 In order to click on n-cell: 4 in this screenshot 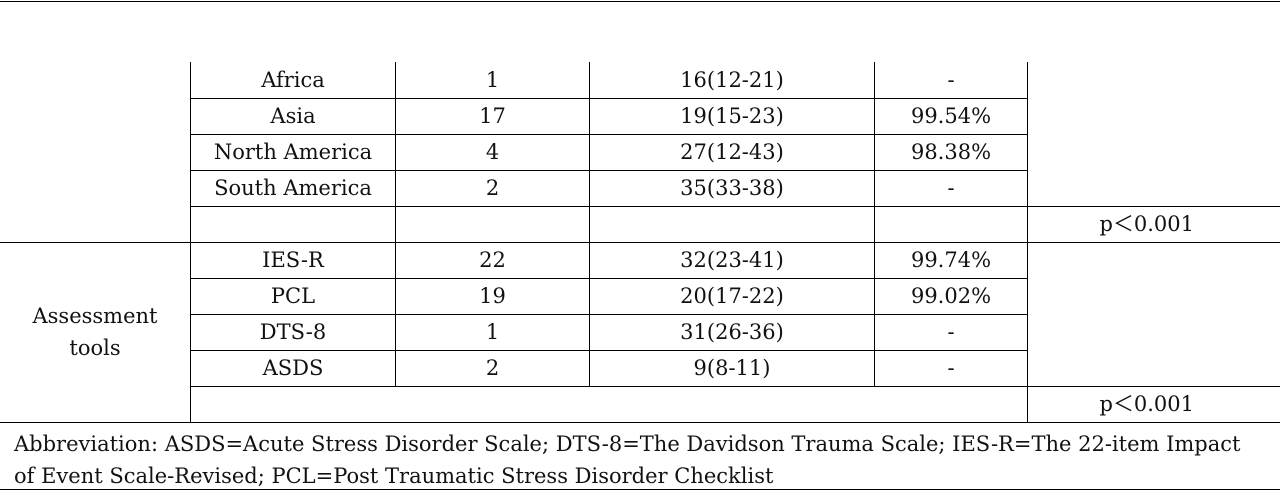, I will do `click(492, 151)`.